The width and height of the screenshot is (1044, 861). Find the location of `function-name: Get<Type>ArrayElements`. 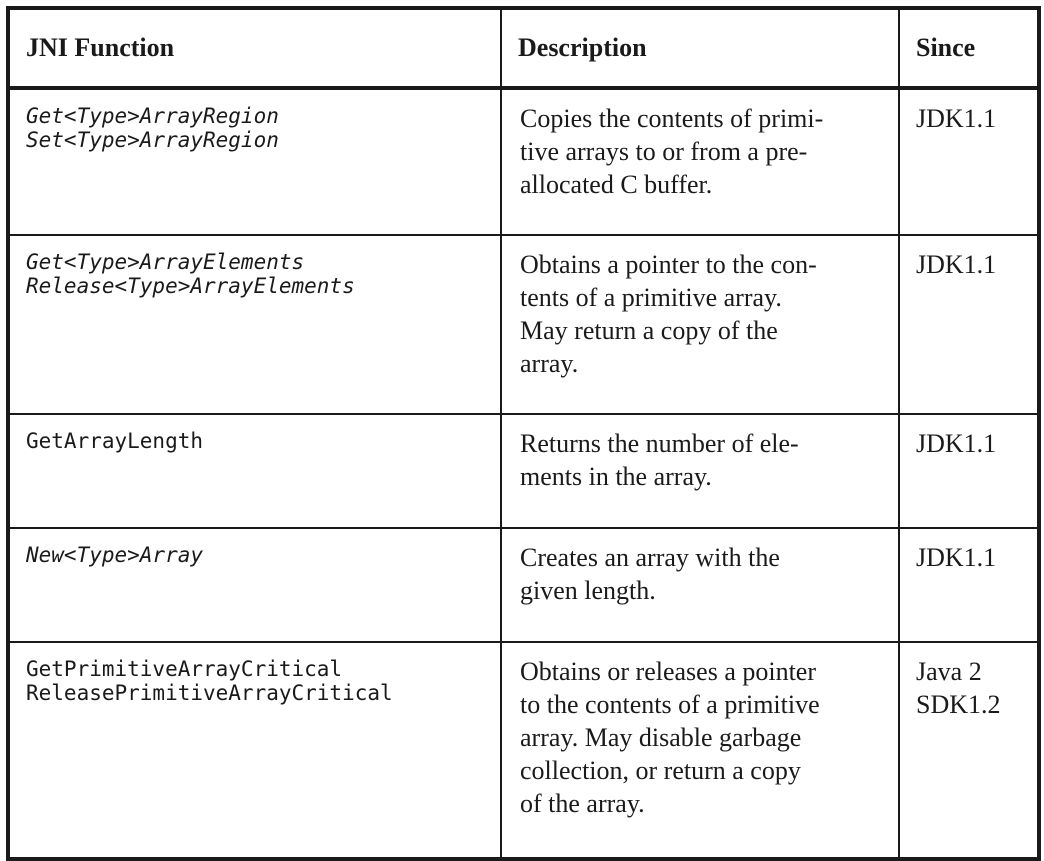

function-name: Get<Type>ArrayElements is located at coordinates (165, 262).